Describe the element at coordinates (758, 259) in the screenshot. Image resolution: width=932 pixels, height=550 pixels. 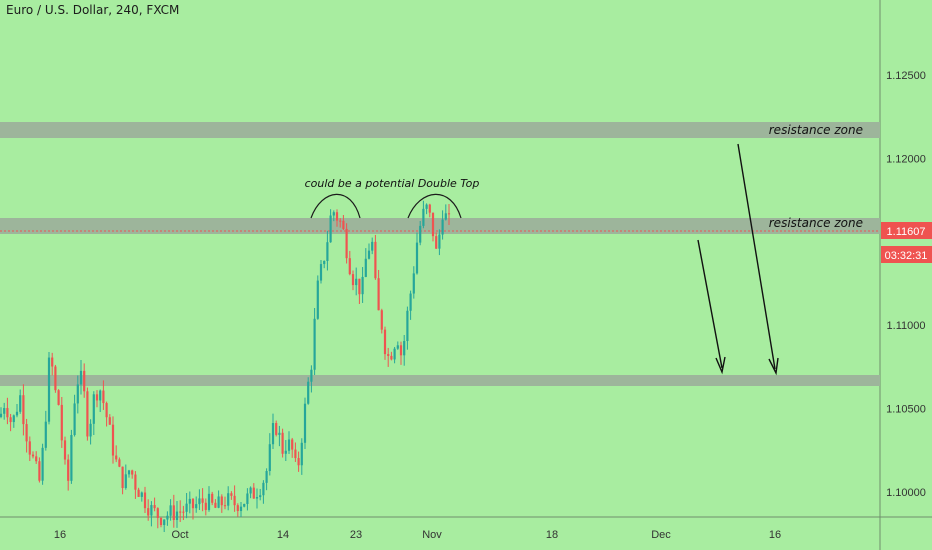
I see `down-arrow-long` at that location.